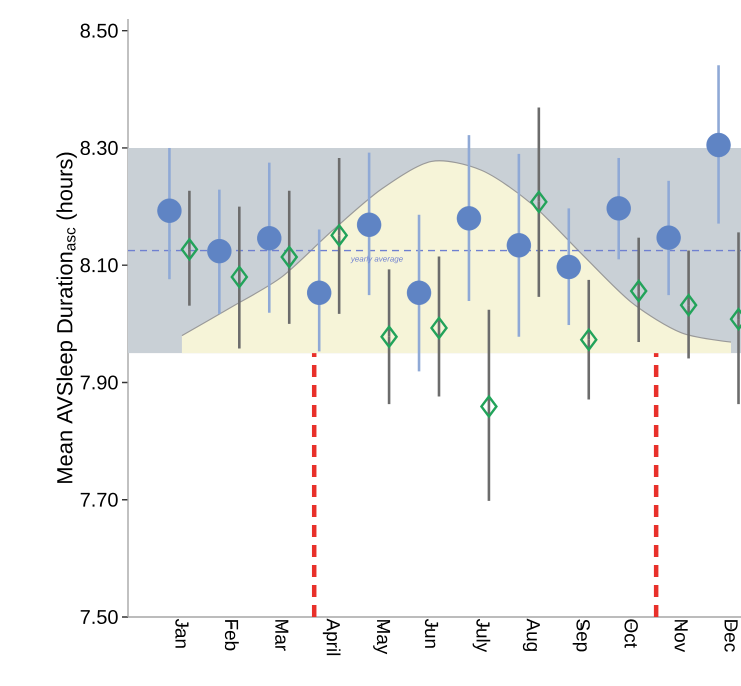 This screenshot has width=741, height=686. I want to click on x-tick-label: Aug, so click(531, 634).